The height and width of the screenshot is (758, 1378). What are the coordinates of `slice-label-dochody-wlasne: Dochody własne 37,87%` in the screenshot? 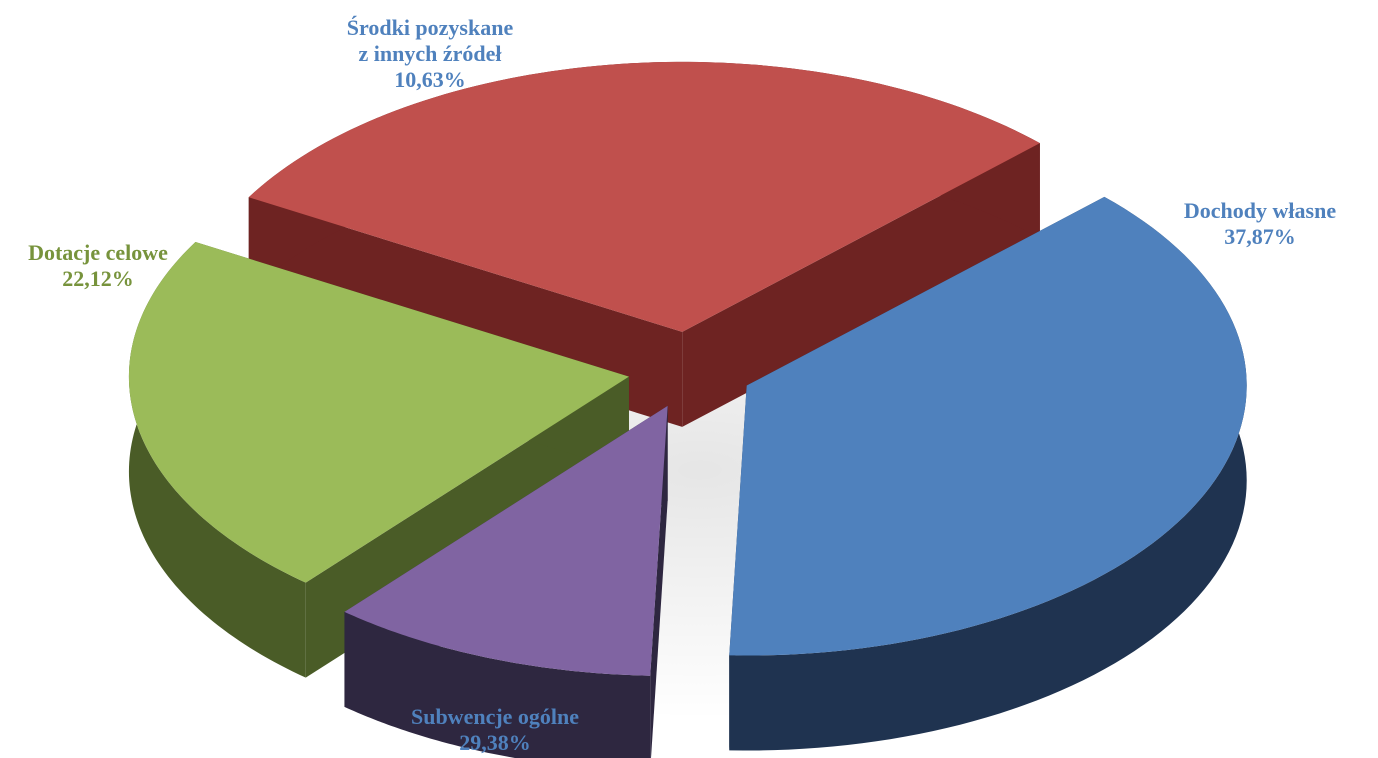 It's located at (1260, 224).